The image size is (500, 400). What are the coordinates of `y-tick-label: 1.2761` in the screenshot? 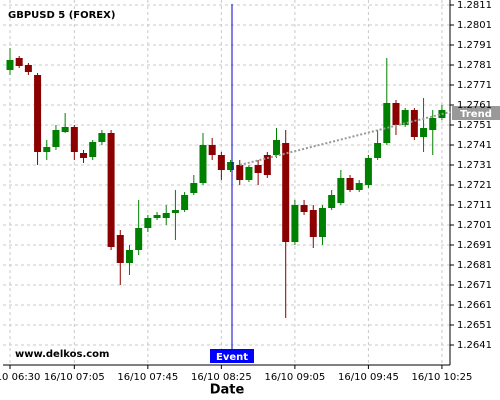 It's located at (474, 105).